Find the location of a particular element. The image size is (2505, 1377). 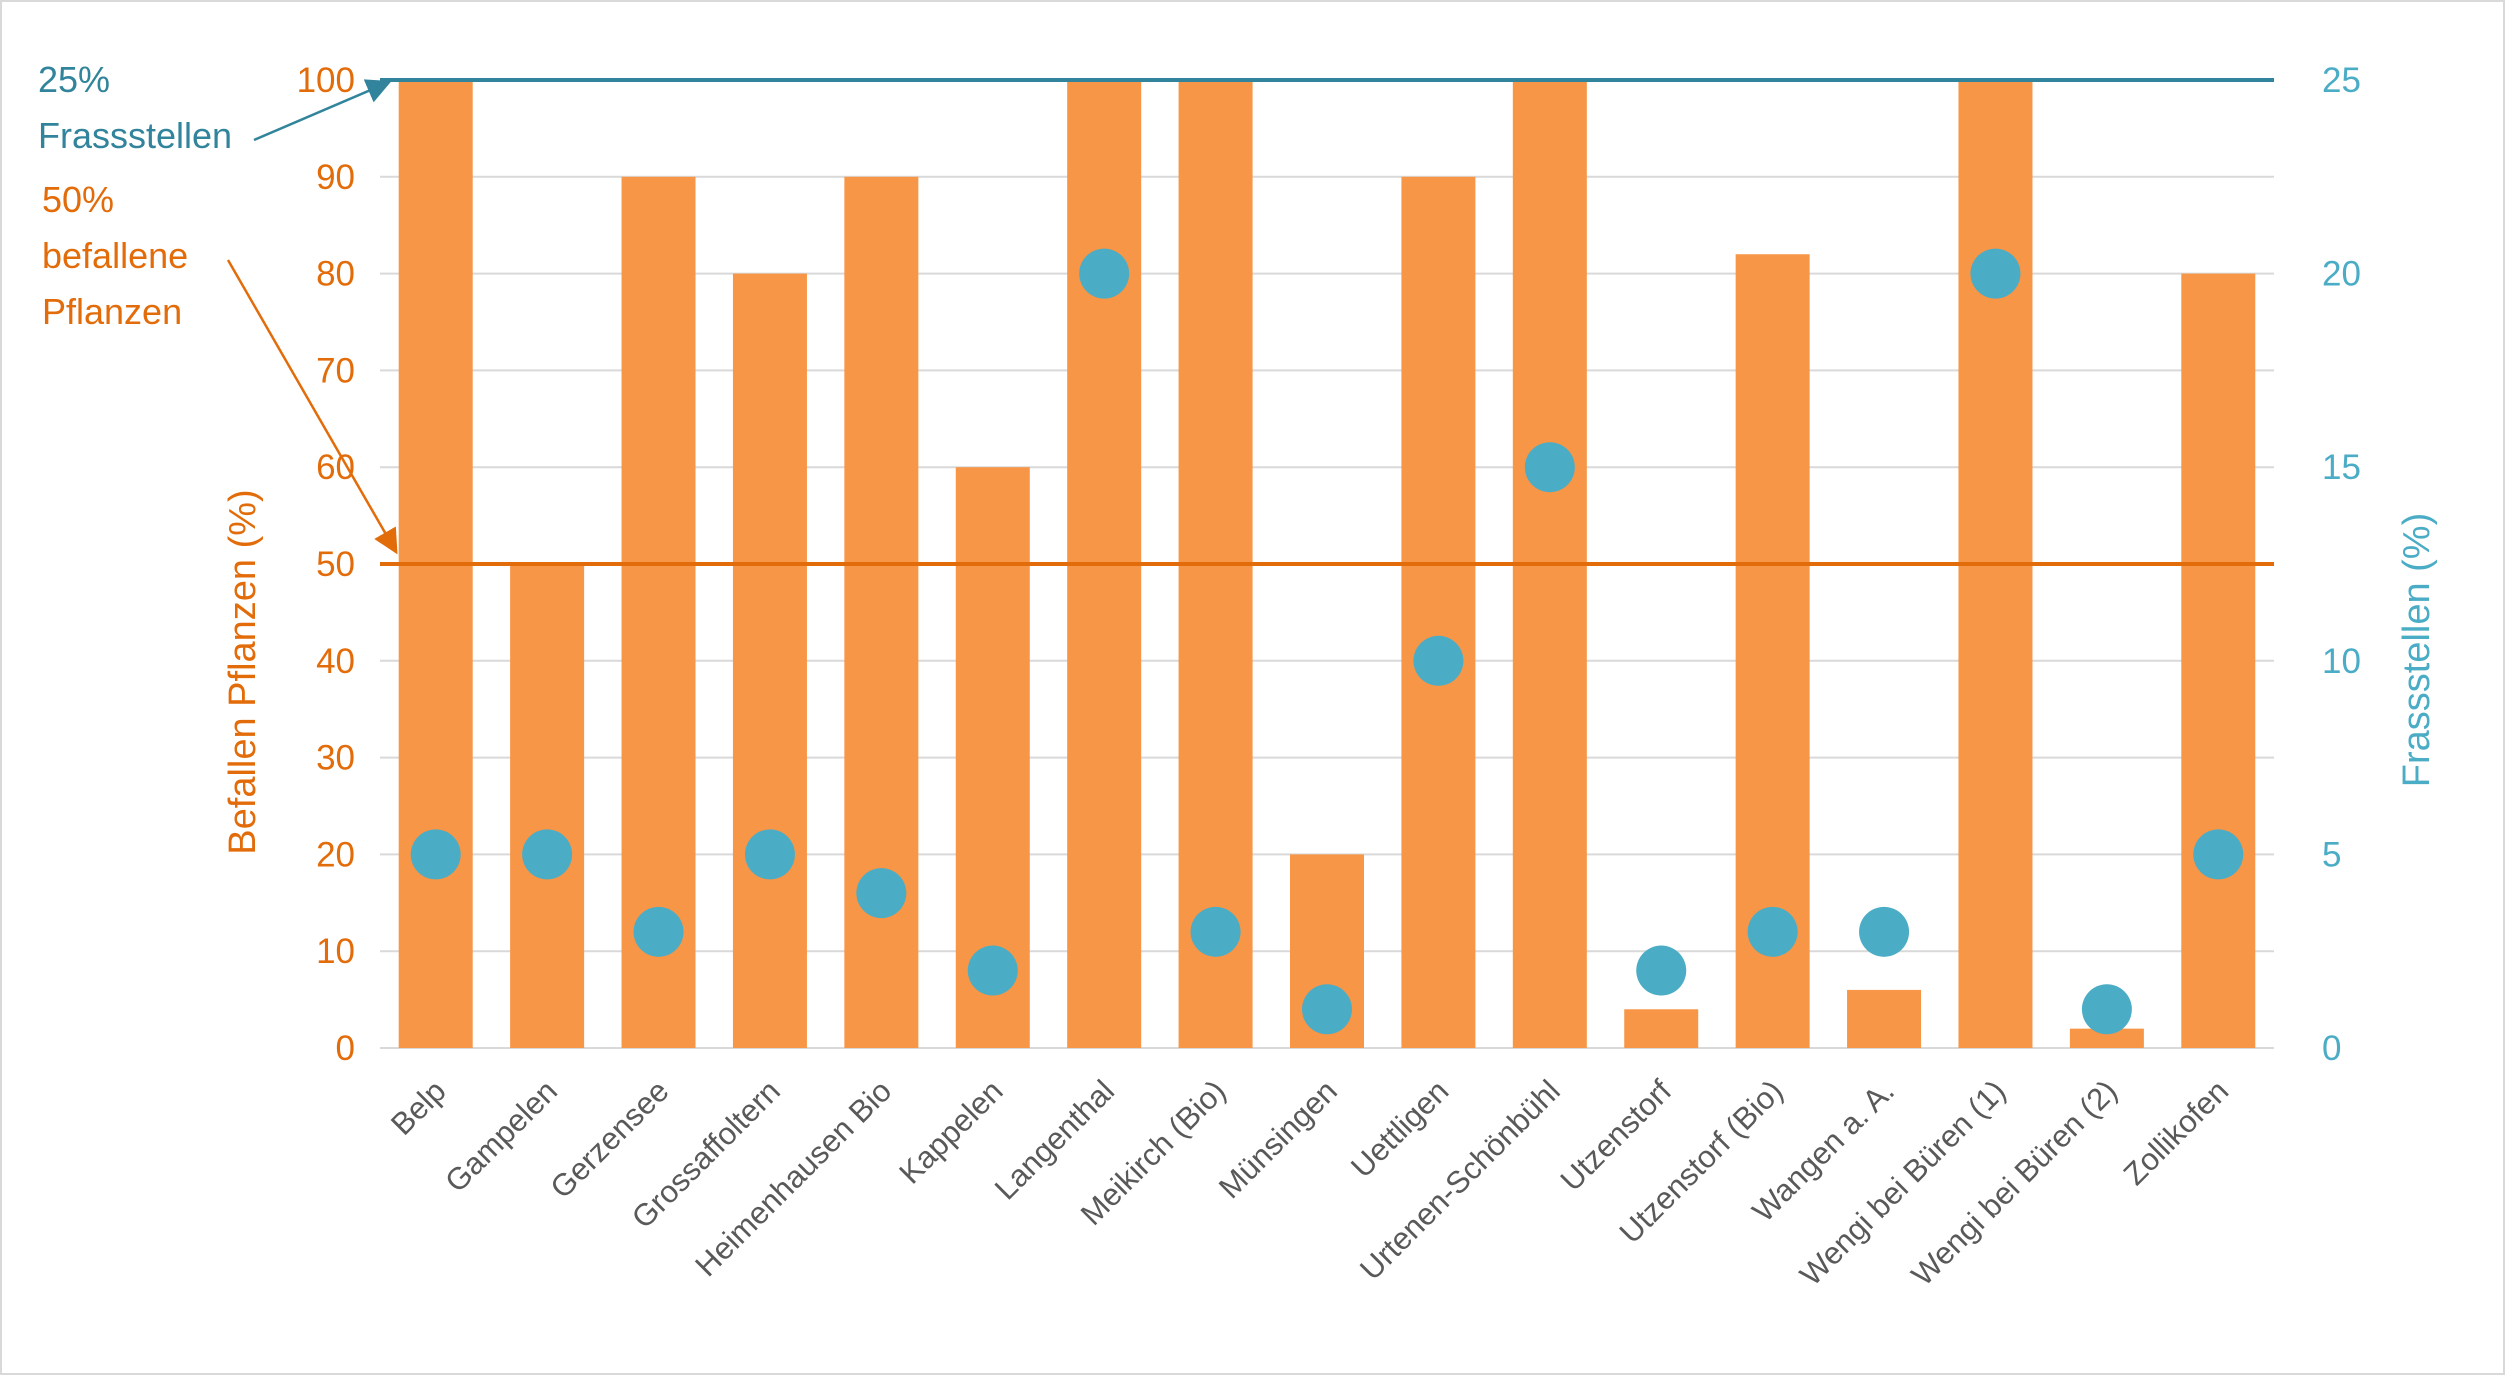

x-tick-label: Wengi bei Büren (1) is located at coordinates (1902, 1182).